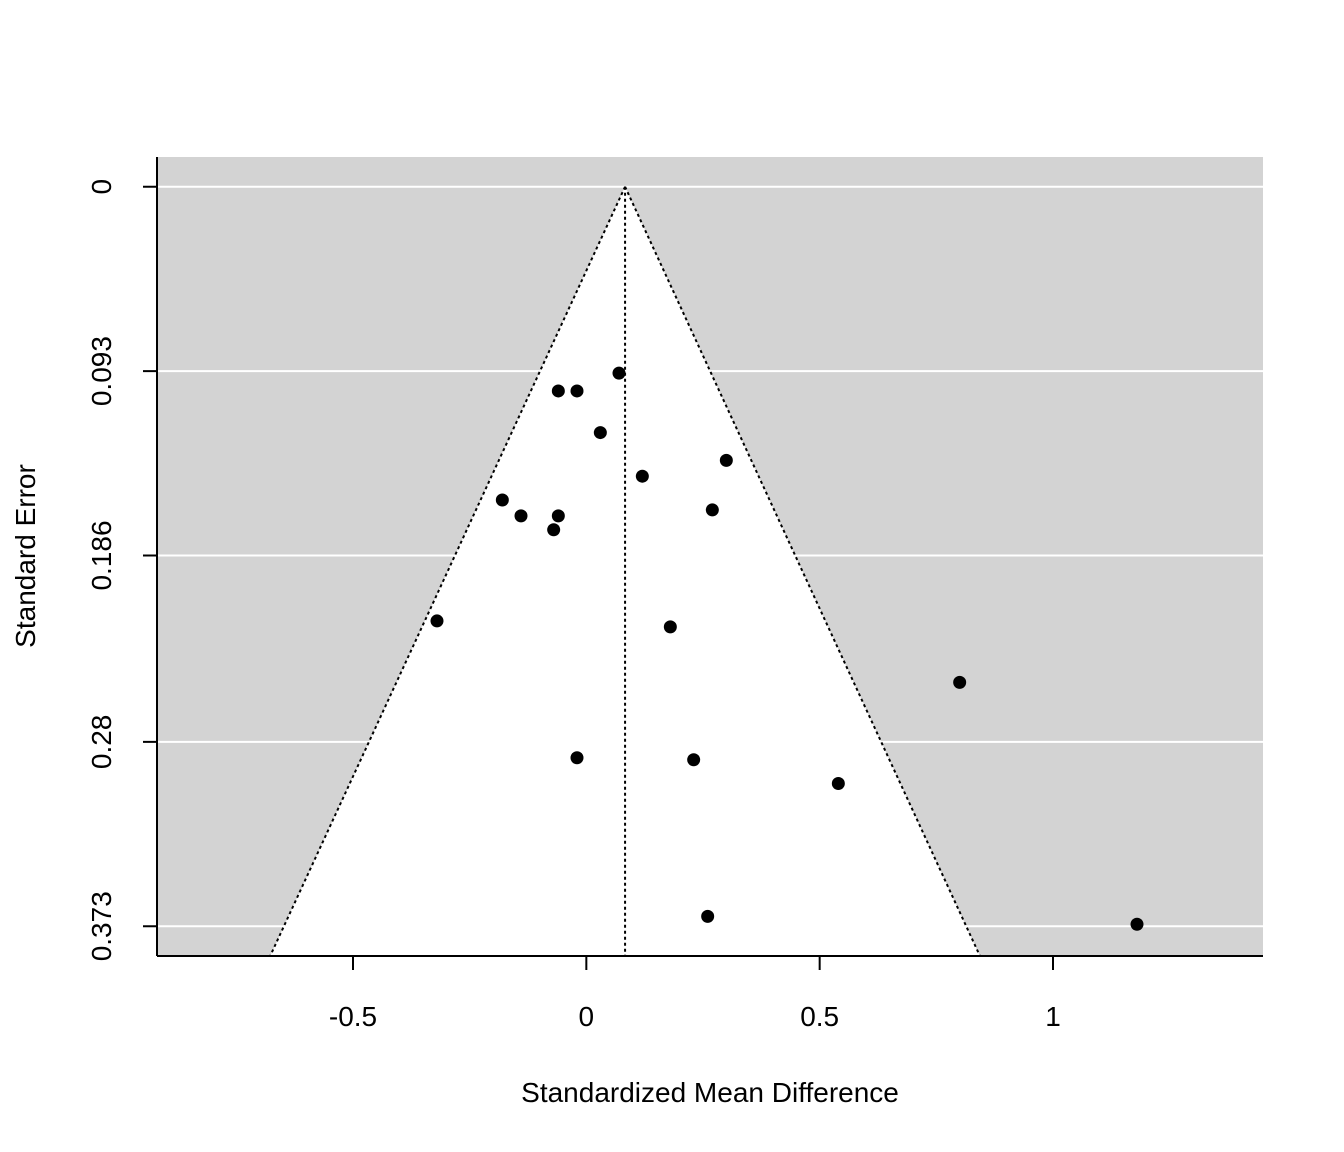 The image size is (1344, 1152). Describe the element at coordinates (587, 1016) in the screenshot. I see `x-tick-label: 0` at that location.